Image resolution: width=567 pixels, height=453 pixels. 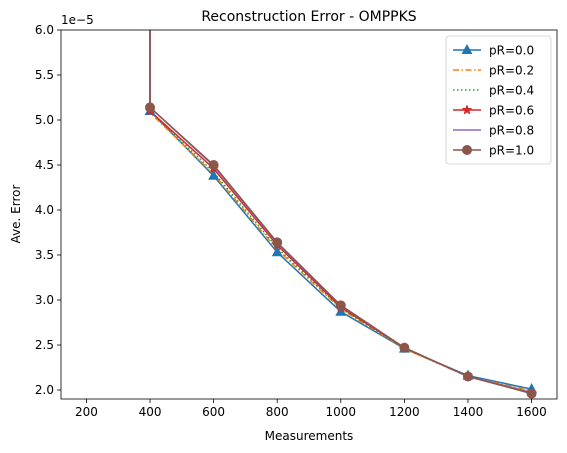 I want to click on x-tick-label: 1600, so click(x=531, y=412).